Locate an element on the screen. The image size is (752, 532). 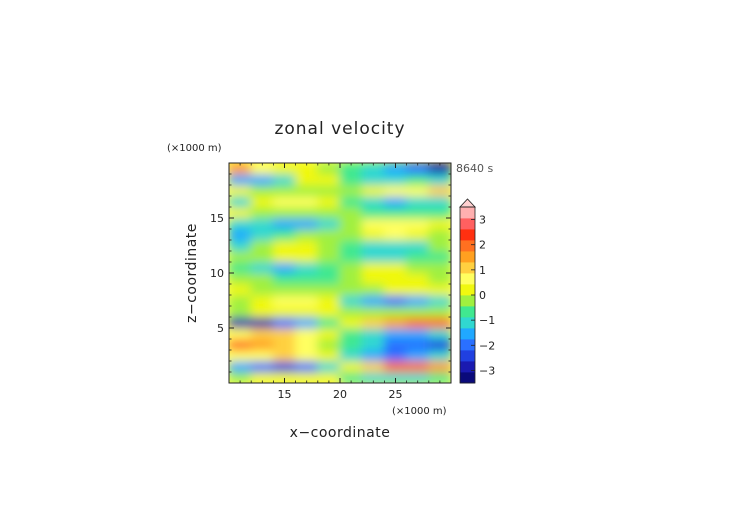
colorbar-tick-label: −3 is located at coordinates (487, 370).